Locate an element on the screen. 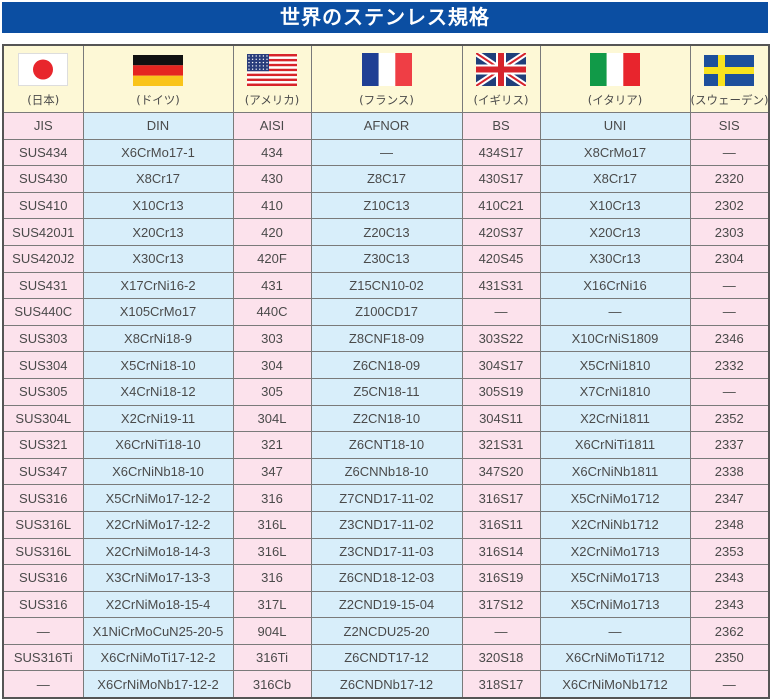 The height and width of the screenshot is (699, 770). cell-din: X10Cr13 is located at coordinates (158, 205).